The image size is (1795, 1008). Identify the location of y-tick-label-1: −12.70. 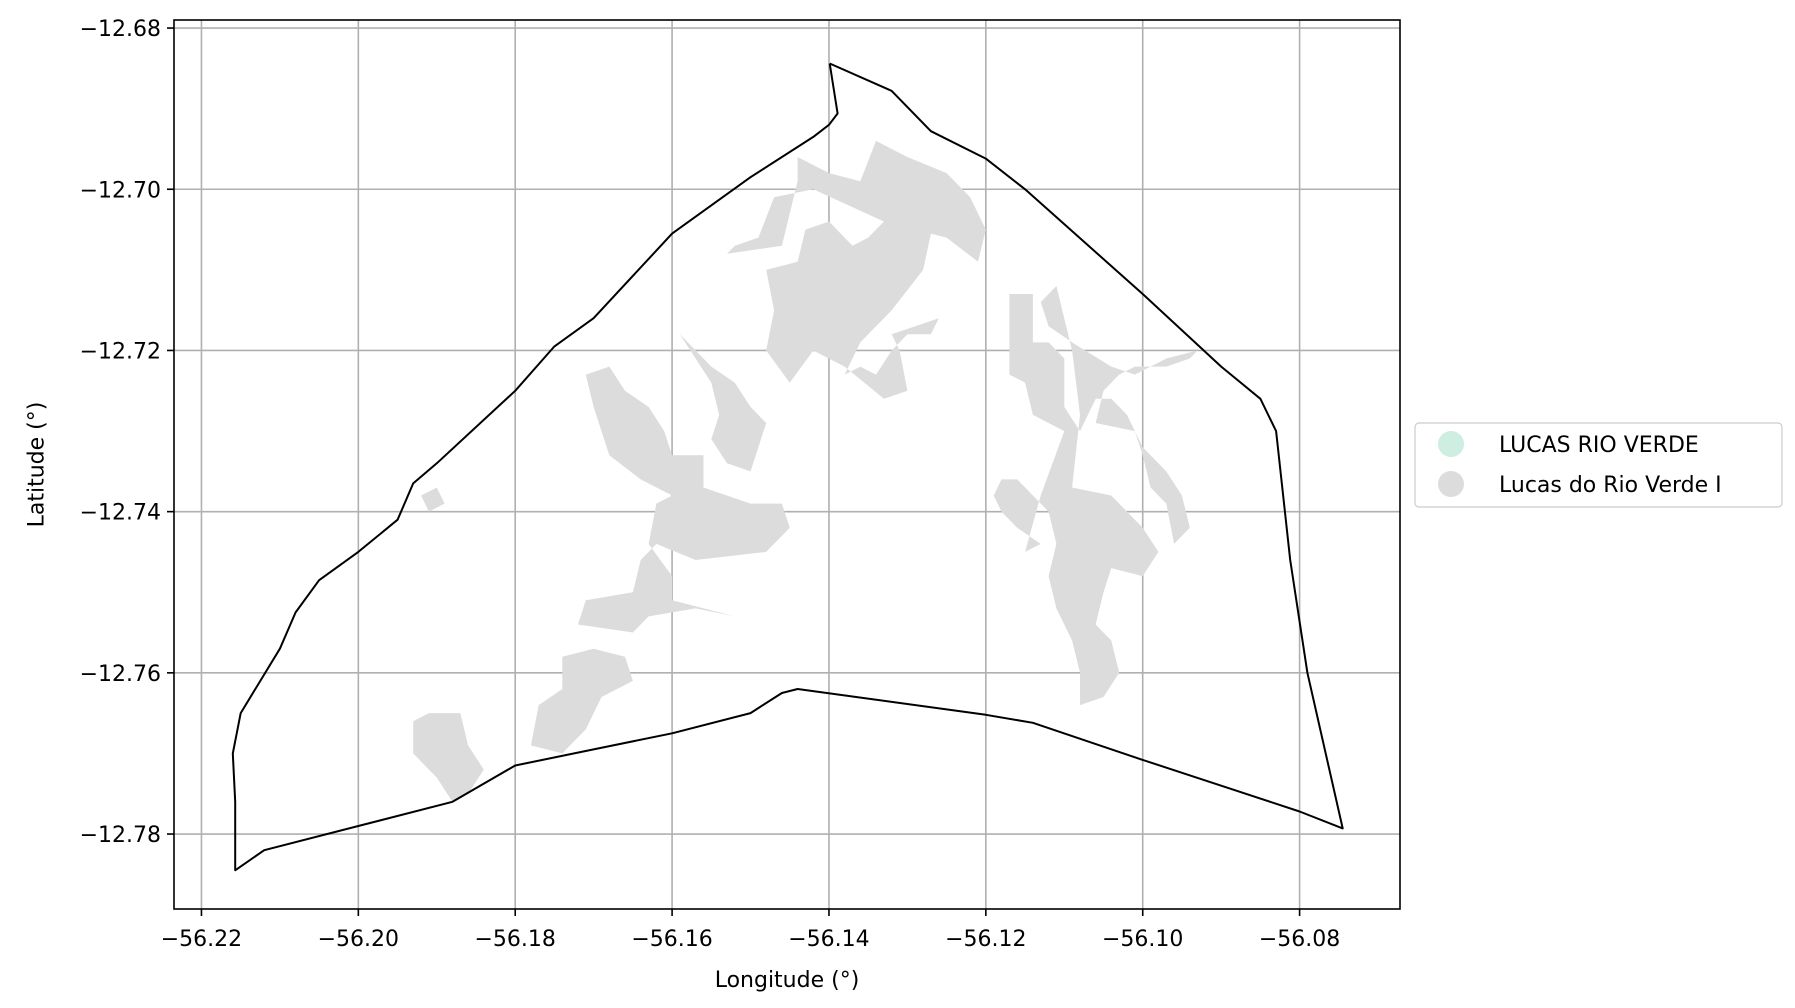
(120, 190).